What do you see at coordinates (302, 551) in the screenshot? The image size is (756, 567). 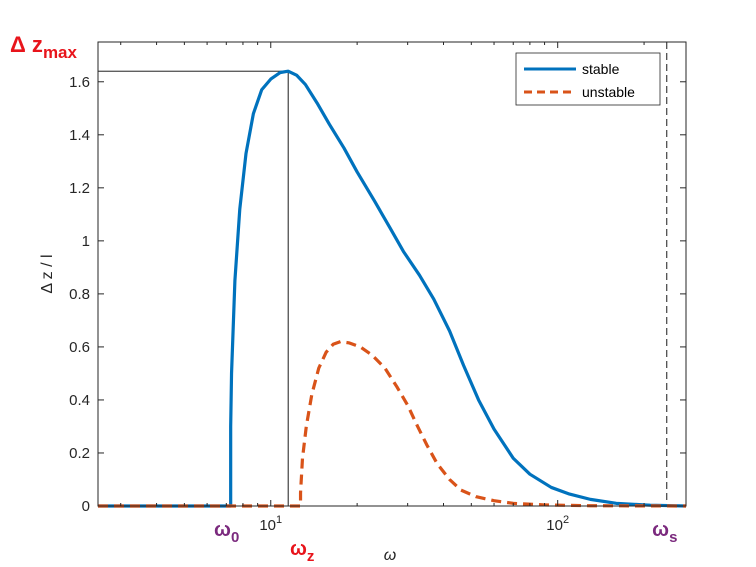 I see `annotation-omega-z: ωz` at bounding box center [302, 551].